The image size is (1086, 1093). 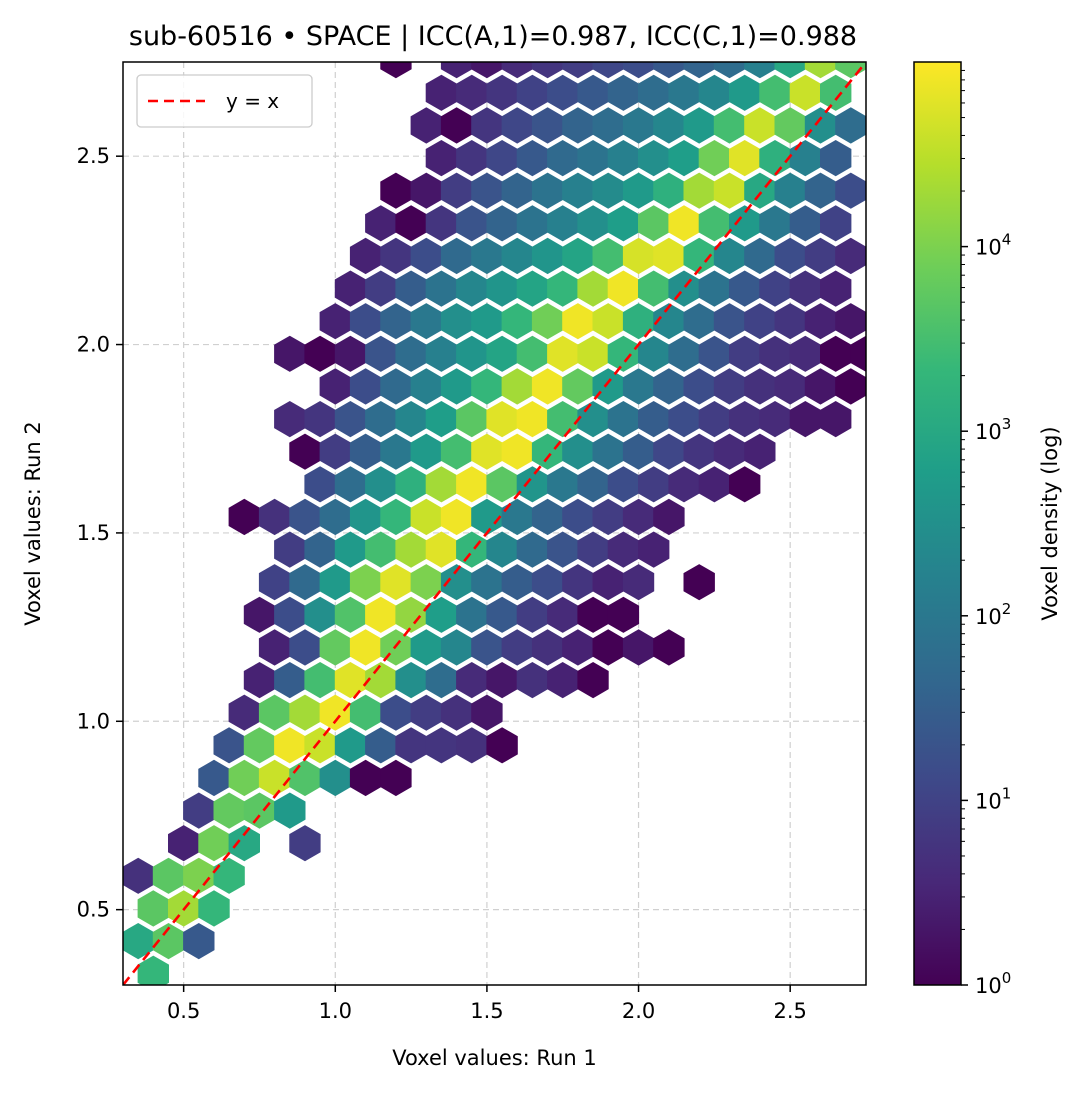 I want to click on legend: y = x, so click(x=224, y=101).